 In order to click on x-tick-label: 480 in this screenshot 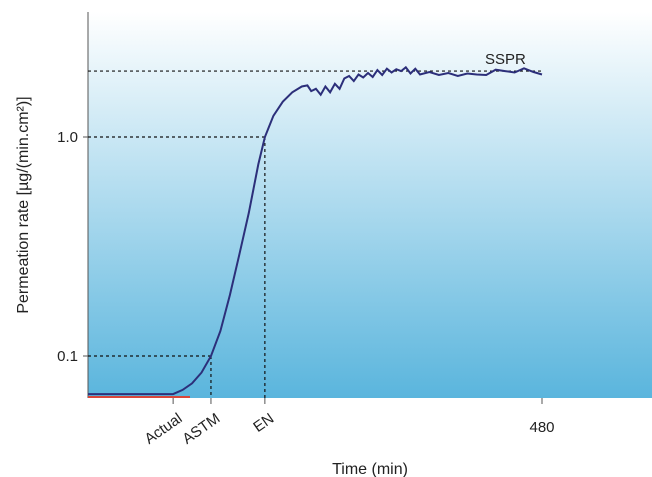, I will do `click(541, 427)`.